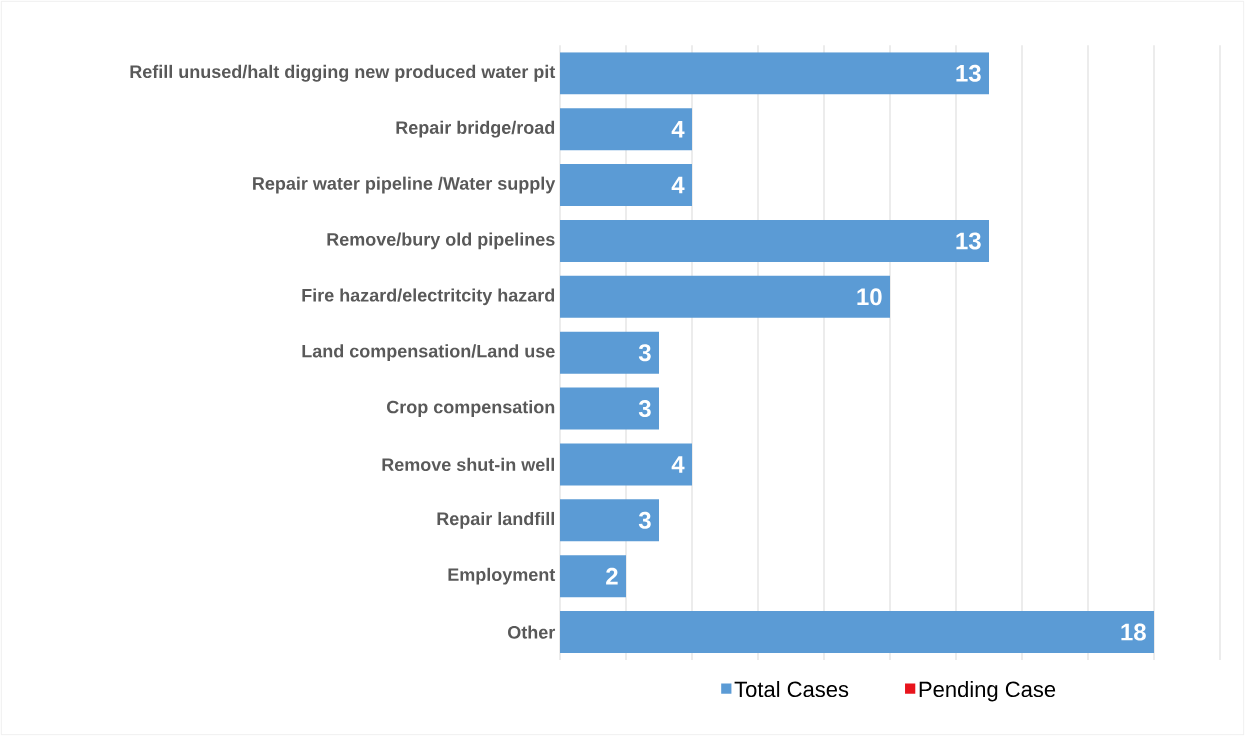  Describe the element at coordinates (502, 576) in the screenshot. I see `y-tick-label: Employment` at that location.